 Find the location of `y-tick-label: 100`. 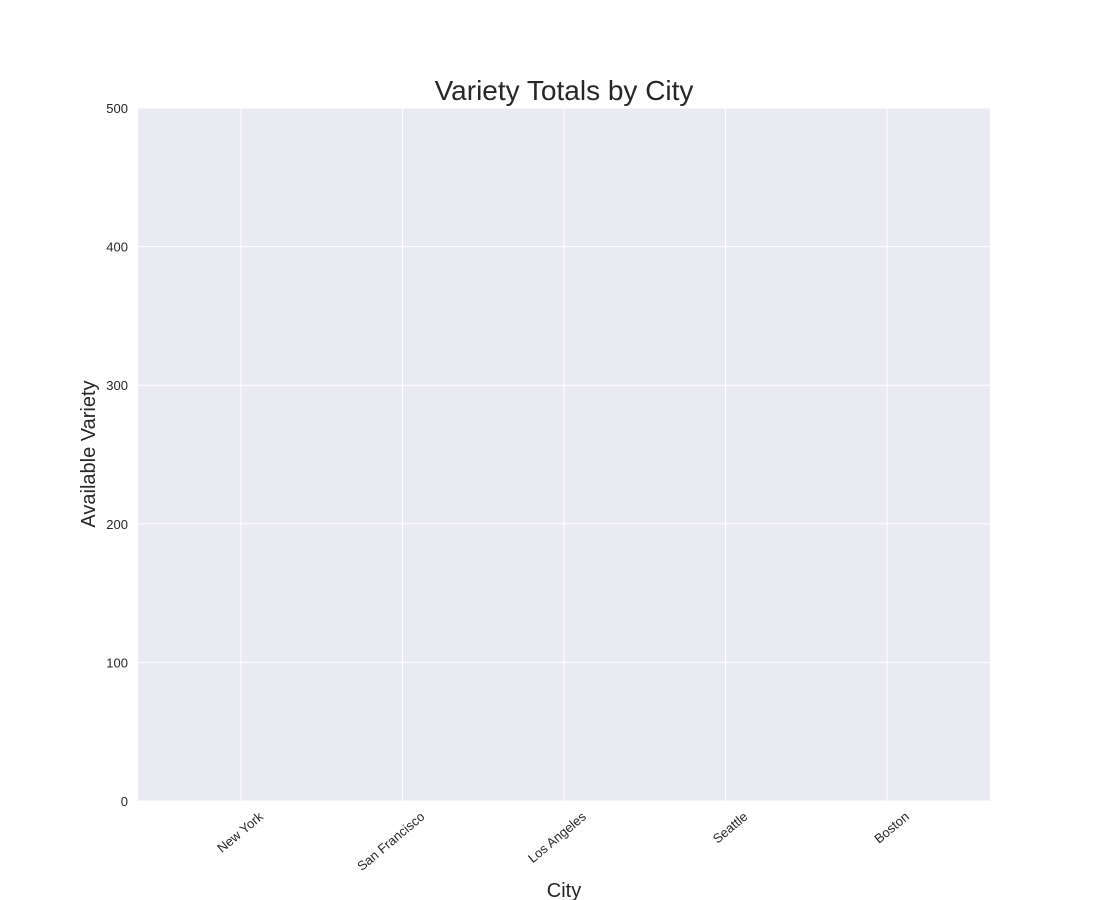

y-tick-label: 100 is located at coordinates (117, 662).